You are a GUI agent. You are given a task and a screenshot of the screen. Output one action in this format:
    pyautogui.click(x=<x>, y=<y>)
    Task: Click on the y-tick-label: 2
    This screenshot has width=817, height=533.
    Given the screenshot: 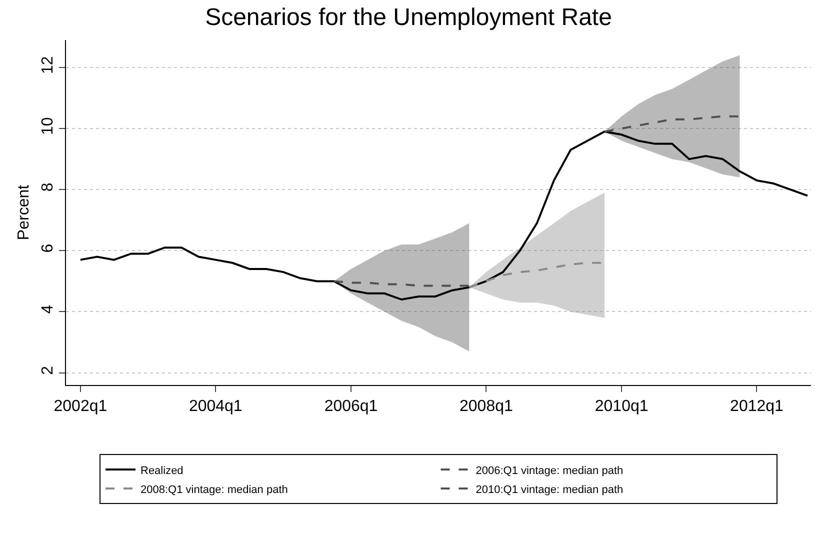 What is the action you would take?
    pyautogui.click(x=48, y=370)
    